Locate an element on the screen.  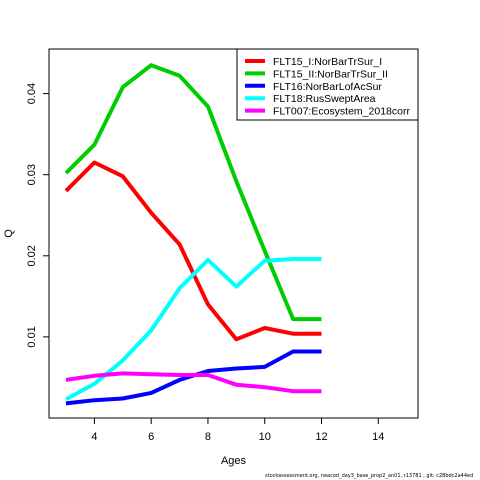
y-tick-label: 0.03 is located at coordinates (32, 174).